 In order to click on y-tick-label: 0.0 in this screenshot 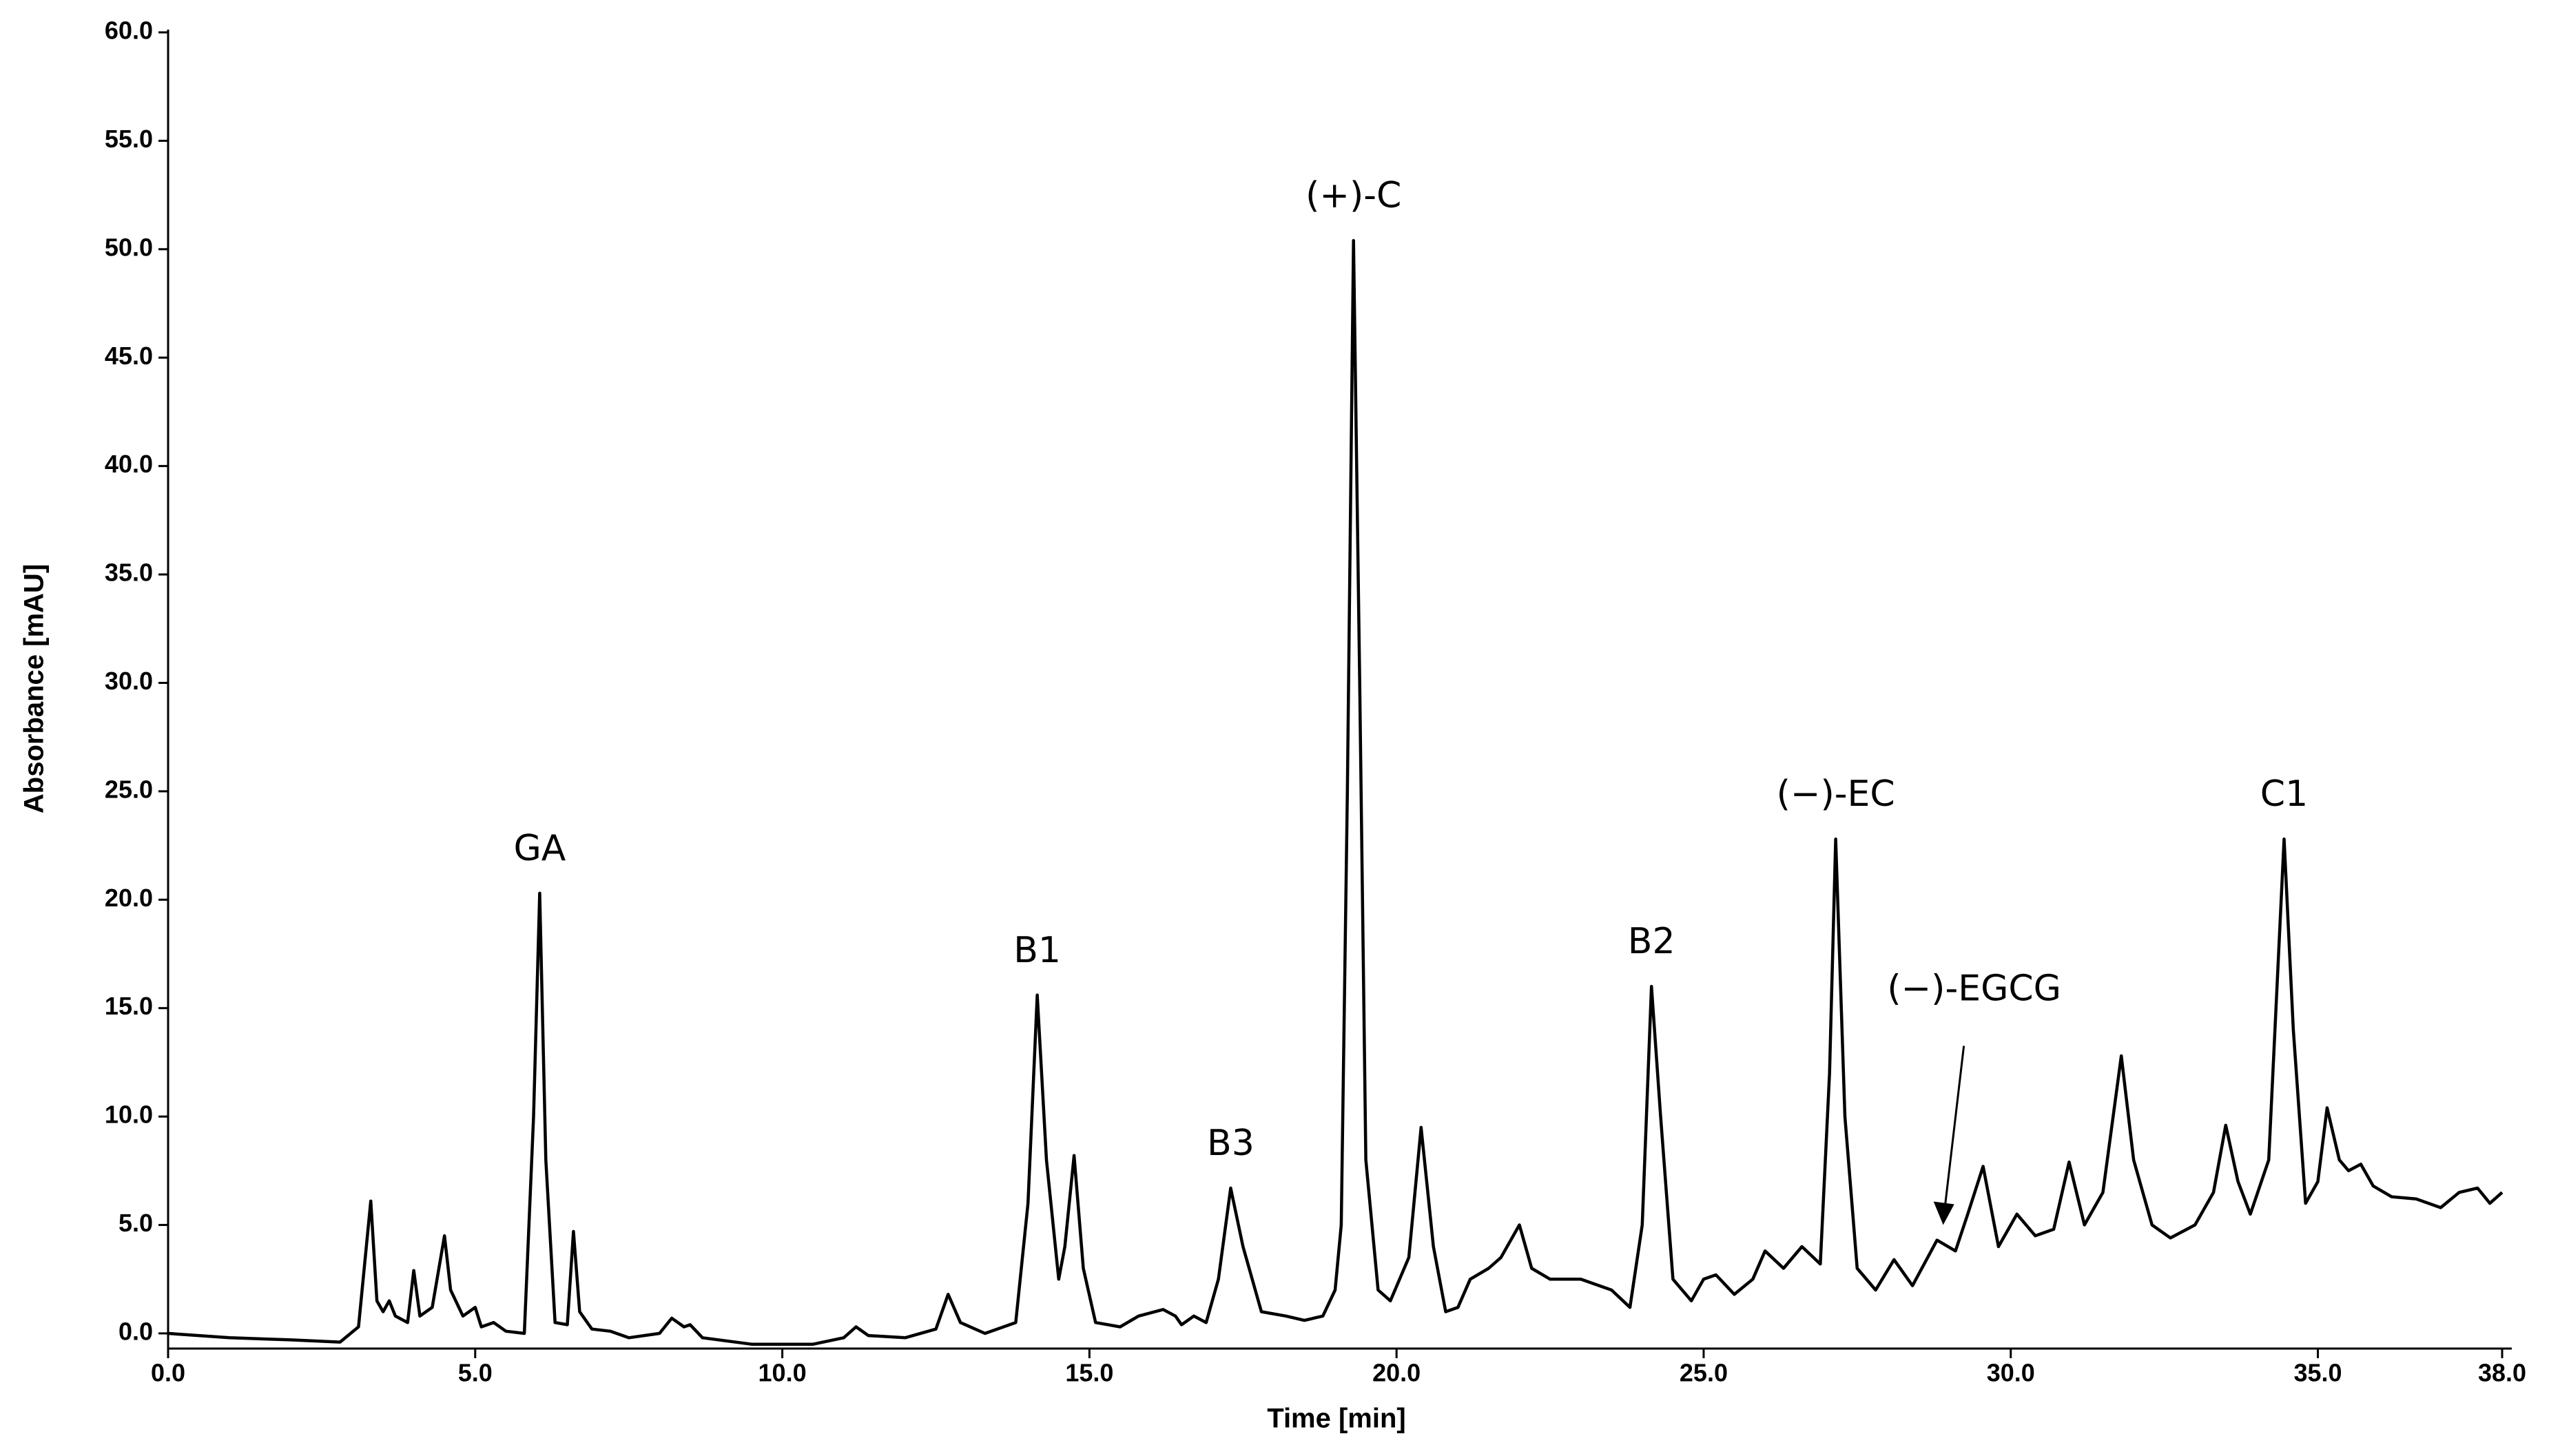, I will do `click(136, 1331)`.